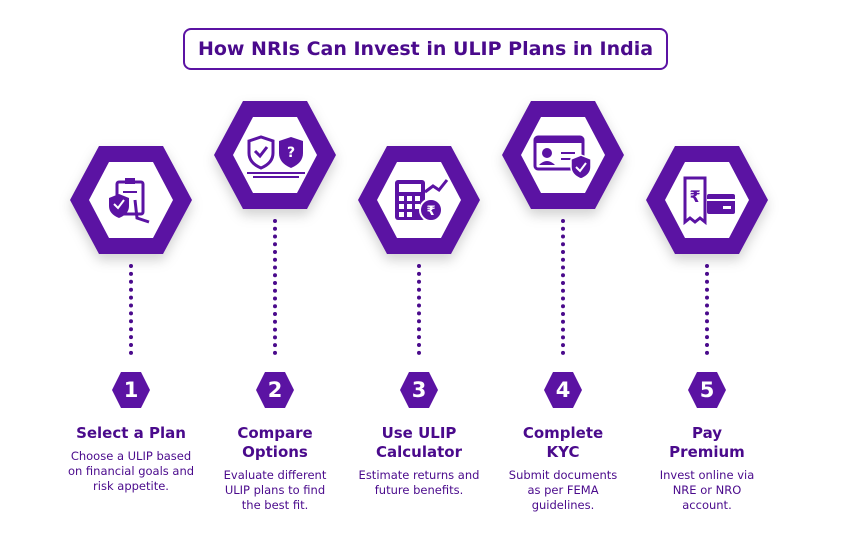  What do you see at coordinates (563, 490) in the screenshot?
I see `step-description: Submit documents as per FEMA guidelines.` at bounding box center [563, 490].